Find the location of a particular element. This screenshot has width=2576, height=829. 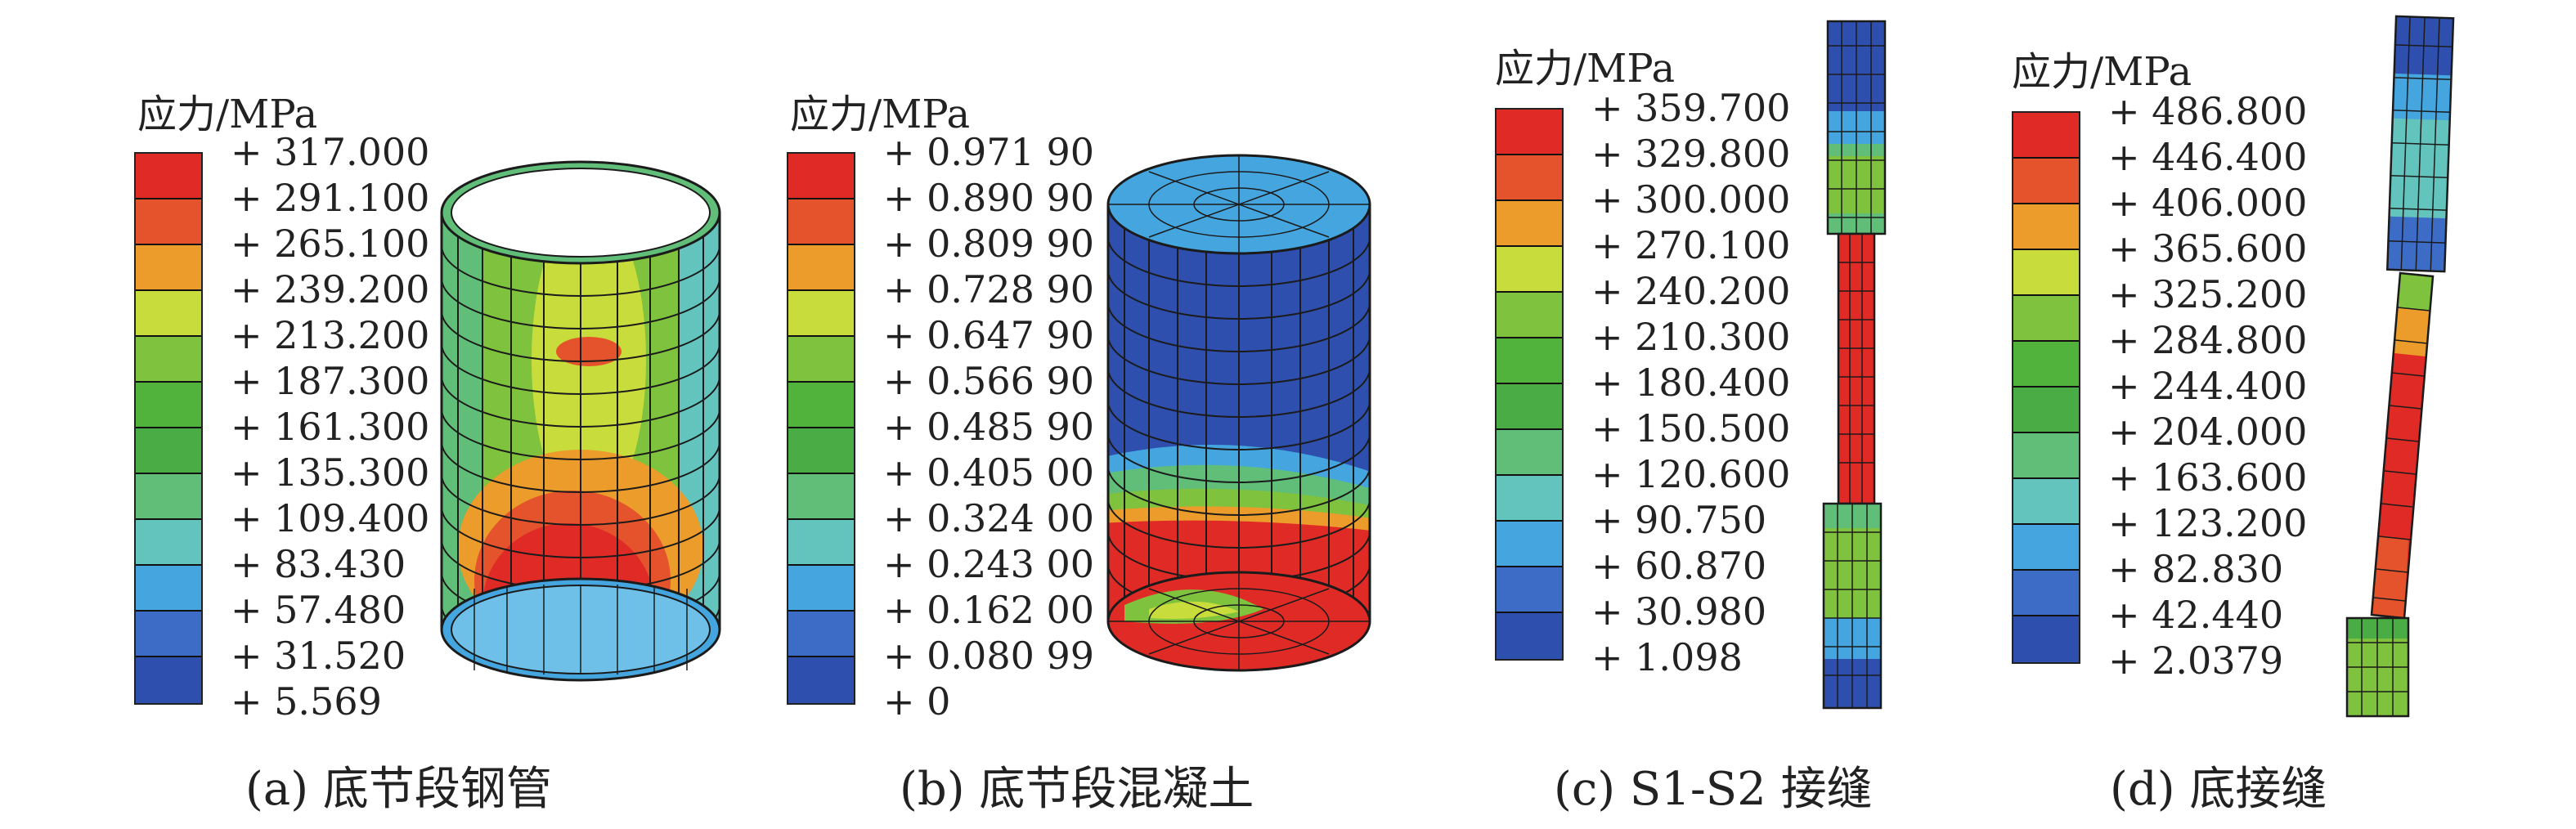

legend-level: + 329.800 is located at coordinates (1691, 154).